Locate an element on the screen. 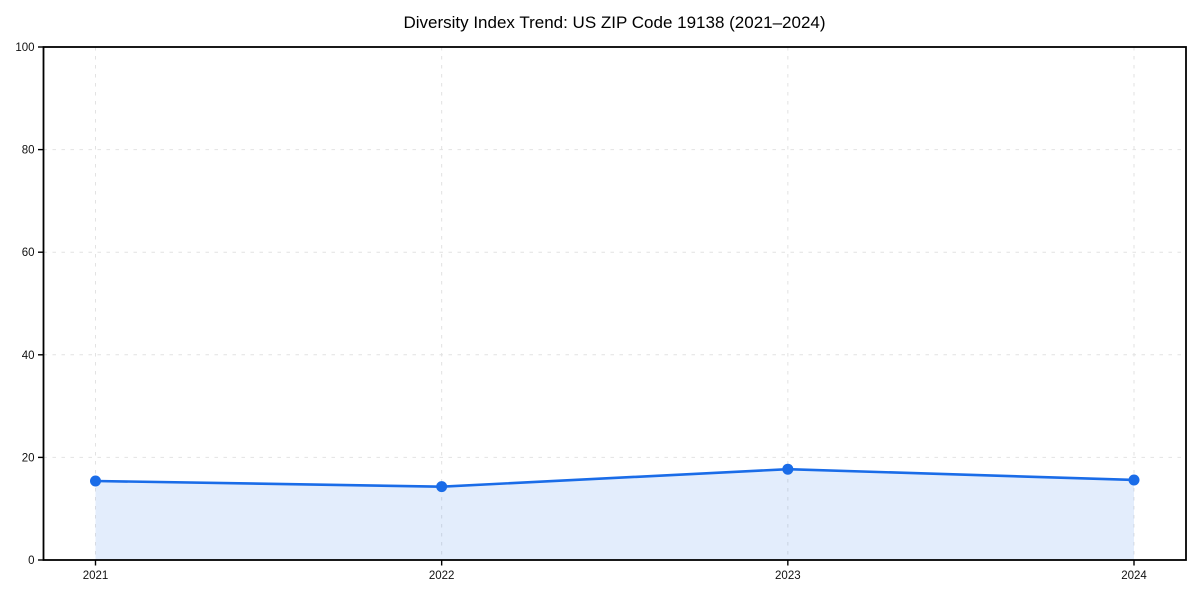 Image resolution: width=1200 pixels, height=600 pixels. y-tick-label: 20 is located at coordinates (28, 458).